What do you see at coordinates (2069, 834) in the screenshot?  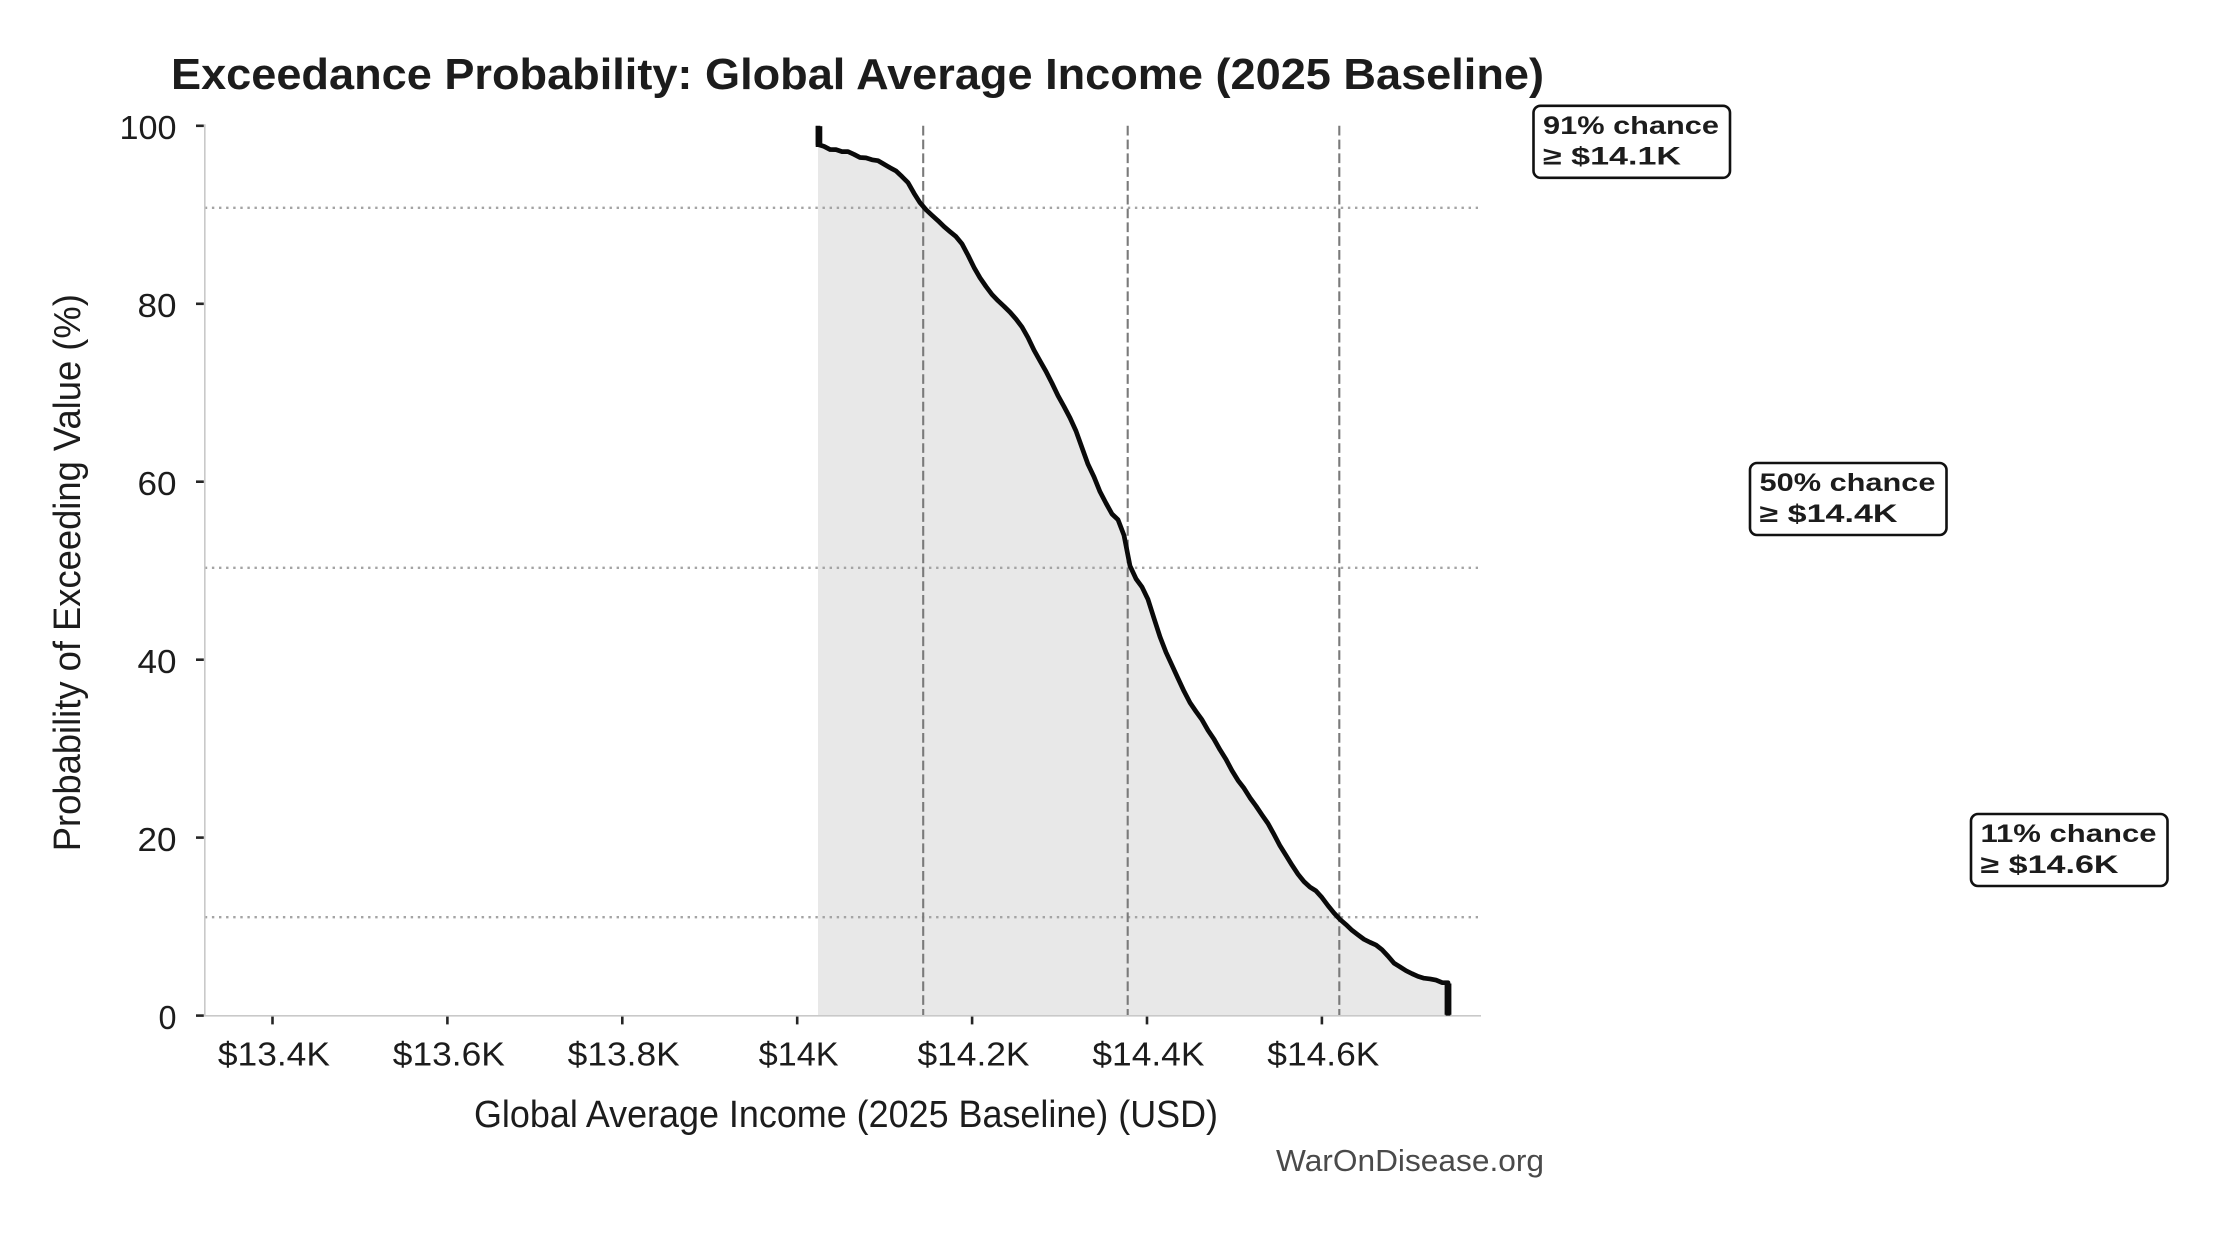 I see `svg-text: 11% chance` at bounding box center [2069, 834].